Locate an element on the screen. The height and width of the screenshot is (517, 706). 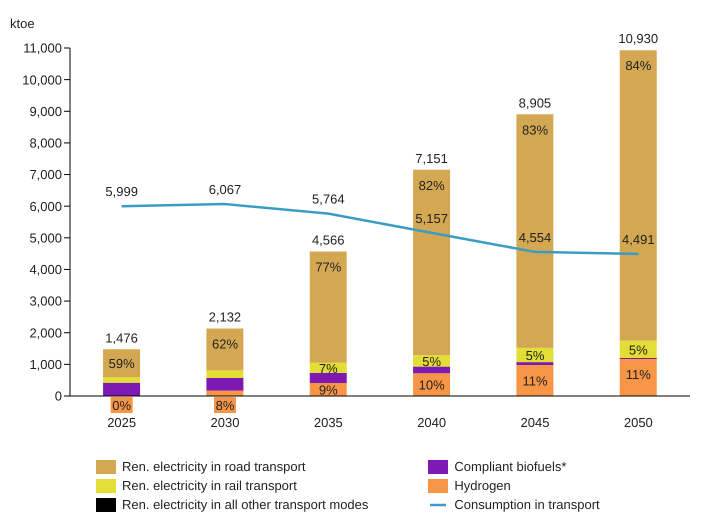
annotation: 10% is located at coordinates (432, 385).